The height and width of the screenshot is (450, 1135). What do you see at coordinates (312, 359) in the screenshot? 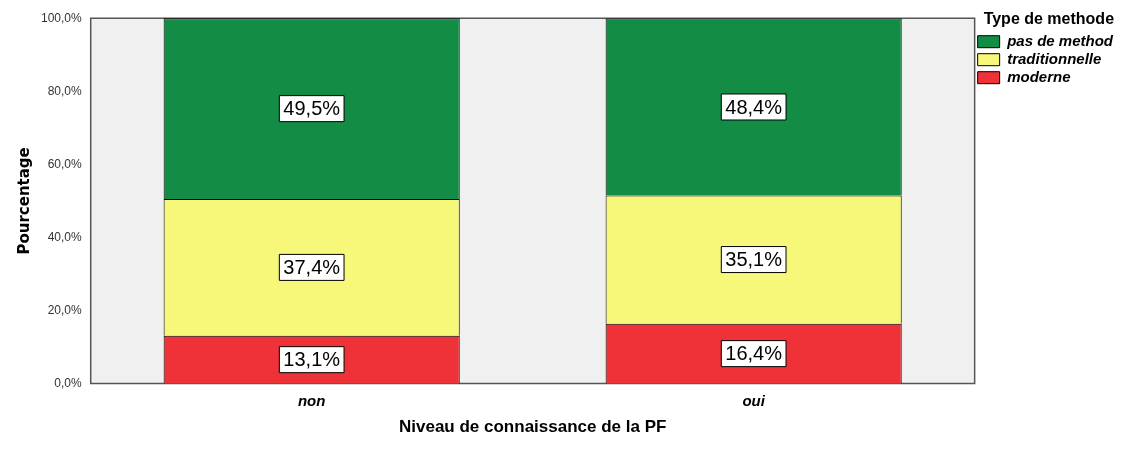
I see `data-label: 13,1%` at bounding box center [312, 359].